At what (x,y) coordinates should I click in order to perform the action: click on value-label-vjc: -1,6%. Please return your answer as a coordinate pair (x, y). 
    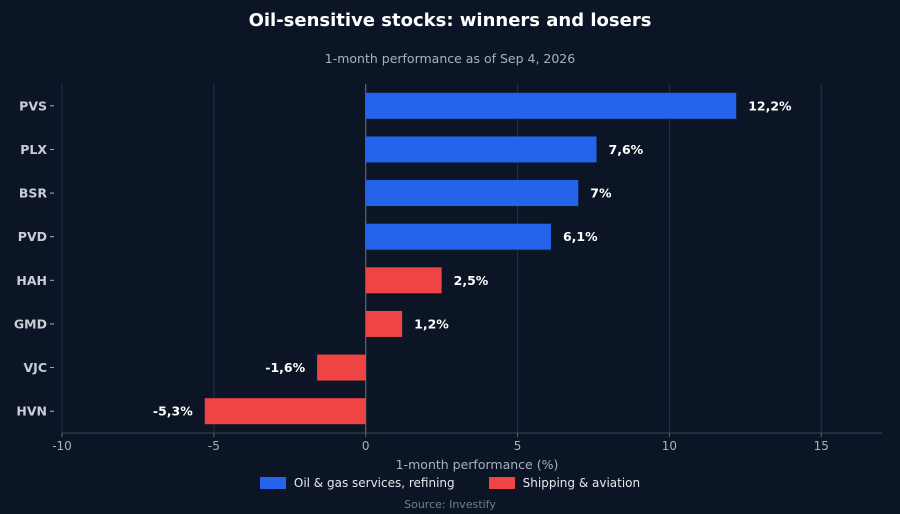
    Looking at the image, I should click on (285, 367).